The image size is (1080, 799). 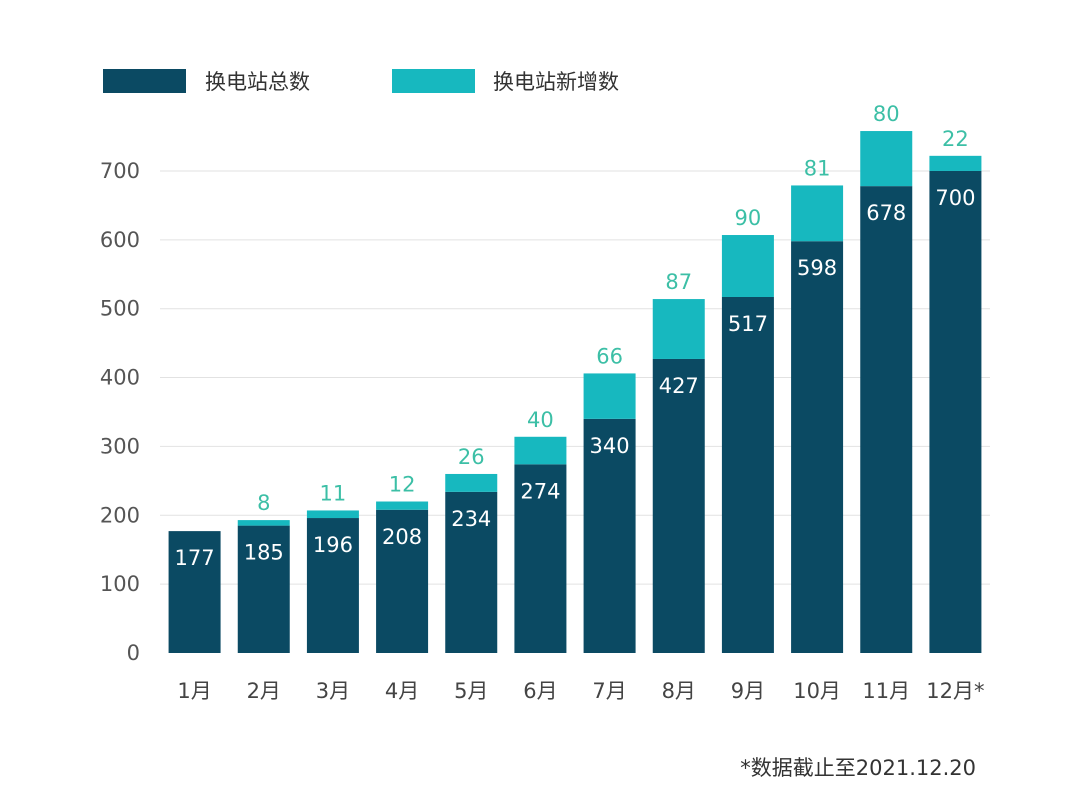 I want to click on legend: 换电站总数 换电站新增数, so click(x=361, y=81).